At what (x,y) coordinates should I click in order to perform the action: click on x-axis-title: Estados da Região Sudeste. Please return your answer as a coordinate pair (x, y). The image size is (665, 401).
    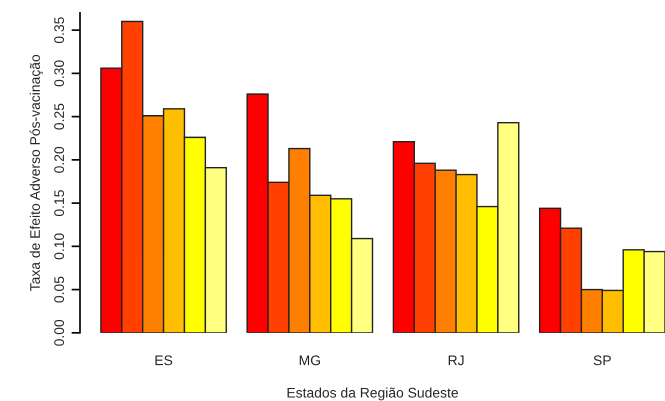
    Looking at the image, I should click on (373, 393).